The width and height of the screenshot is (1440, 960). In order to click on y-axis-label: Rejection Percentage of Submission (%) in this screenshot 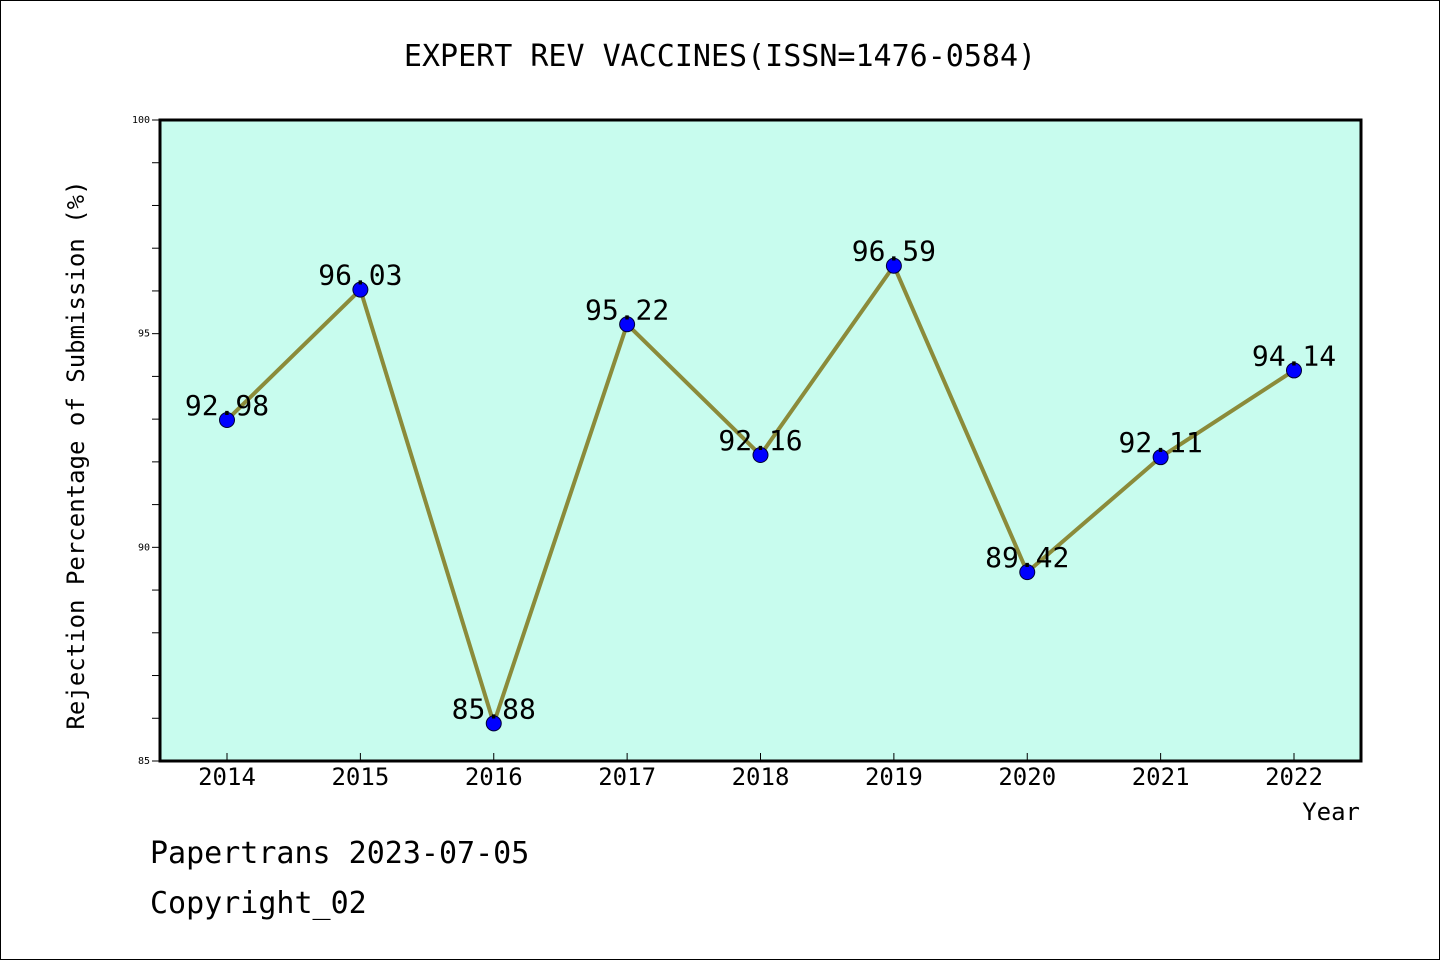, I will do `click(76, 454)`.